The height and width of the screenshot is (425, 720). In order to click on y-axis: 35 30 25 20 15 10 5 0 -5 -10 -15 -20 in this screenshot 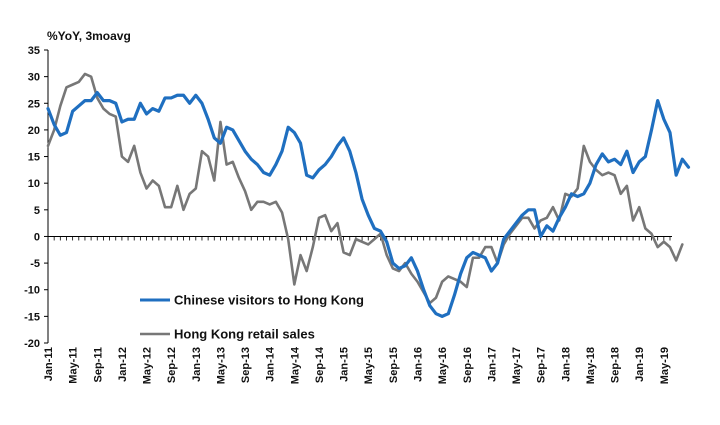, I will do `click(36, 197)`.